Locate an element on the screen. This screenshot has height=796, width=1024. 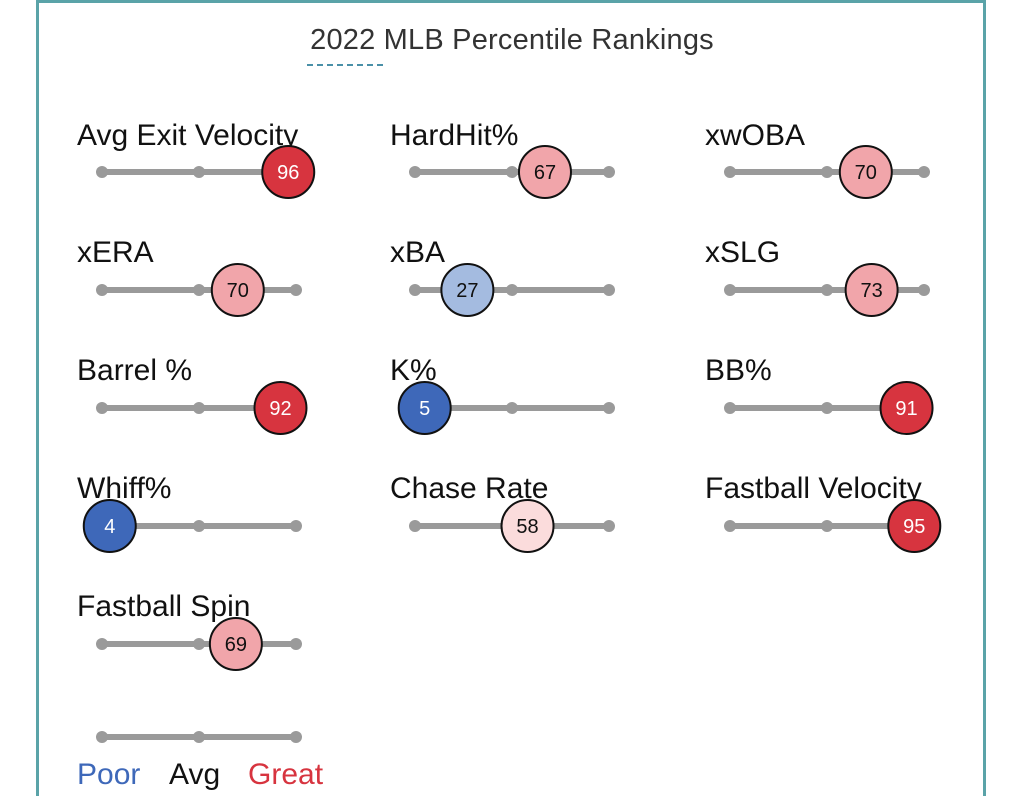
percentile-marker-xba is located at coordinates (467, 290).